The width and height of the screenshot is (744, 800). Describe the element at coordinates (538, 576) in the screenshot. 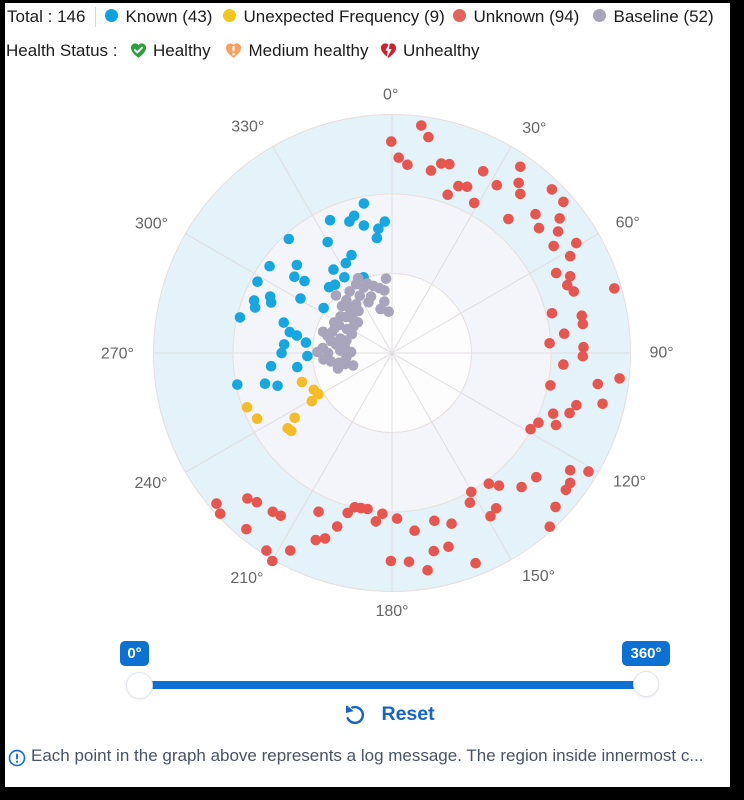

I see `svg-text: 150°` at that location.